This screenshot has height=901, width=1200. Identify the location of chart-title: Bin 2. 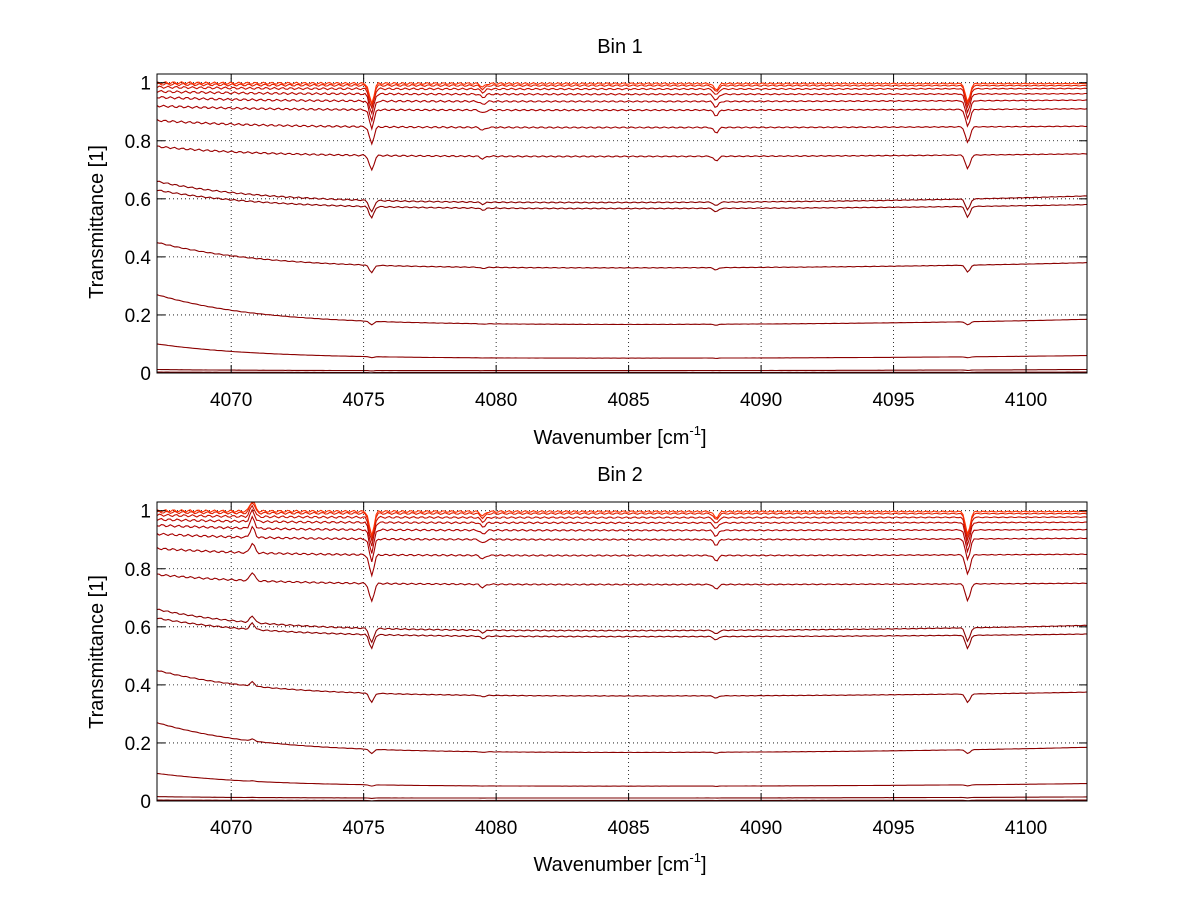
(620, 475).